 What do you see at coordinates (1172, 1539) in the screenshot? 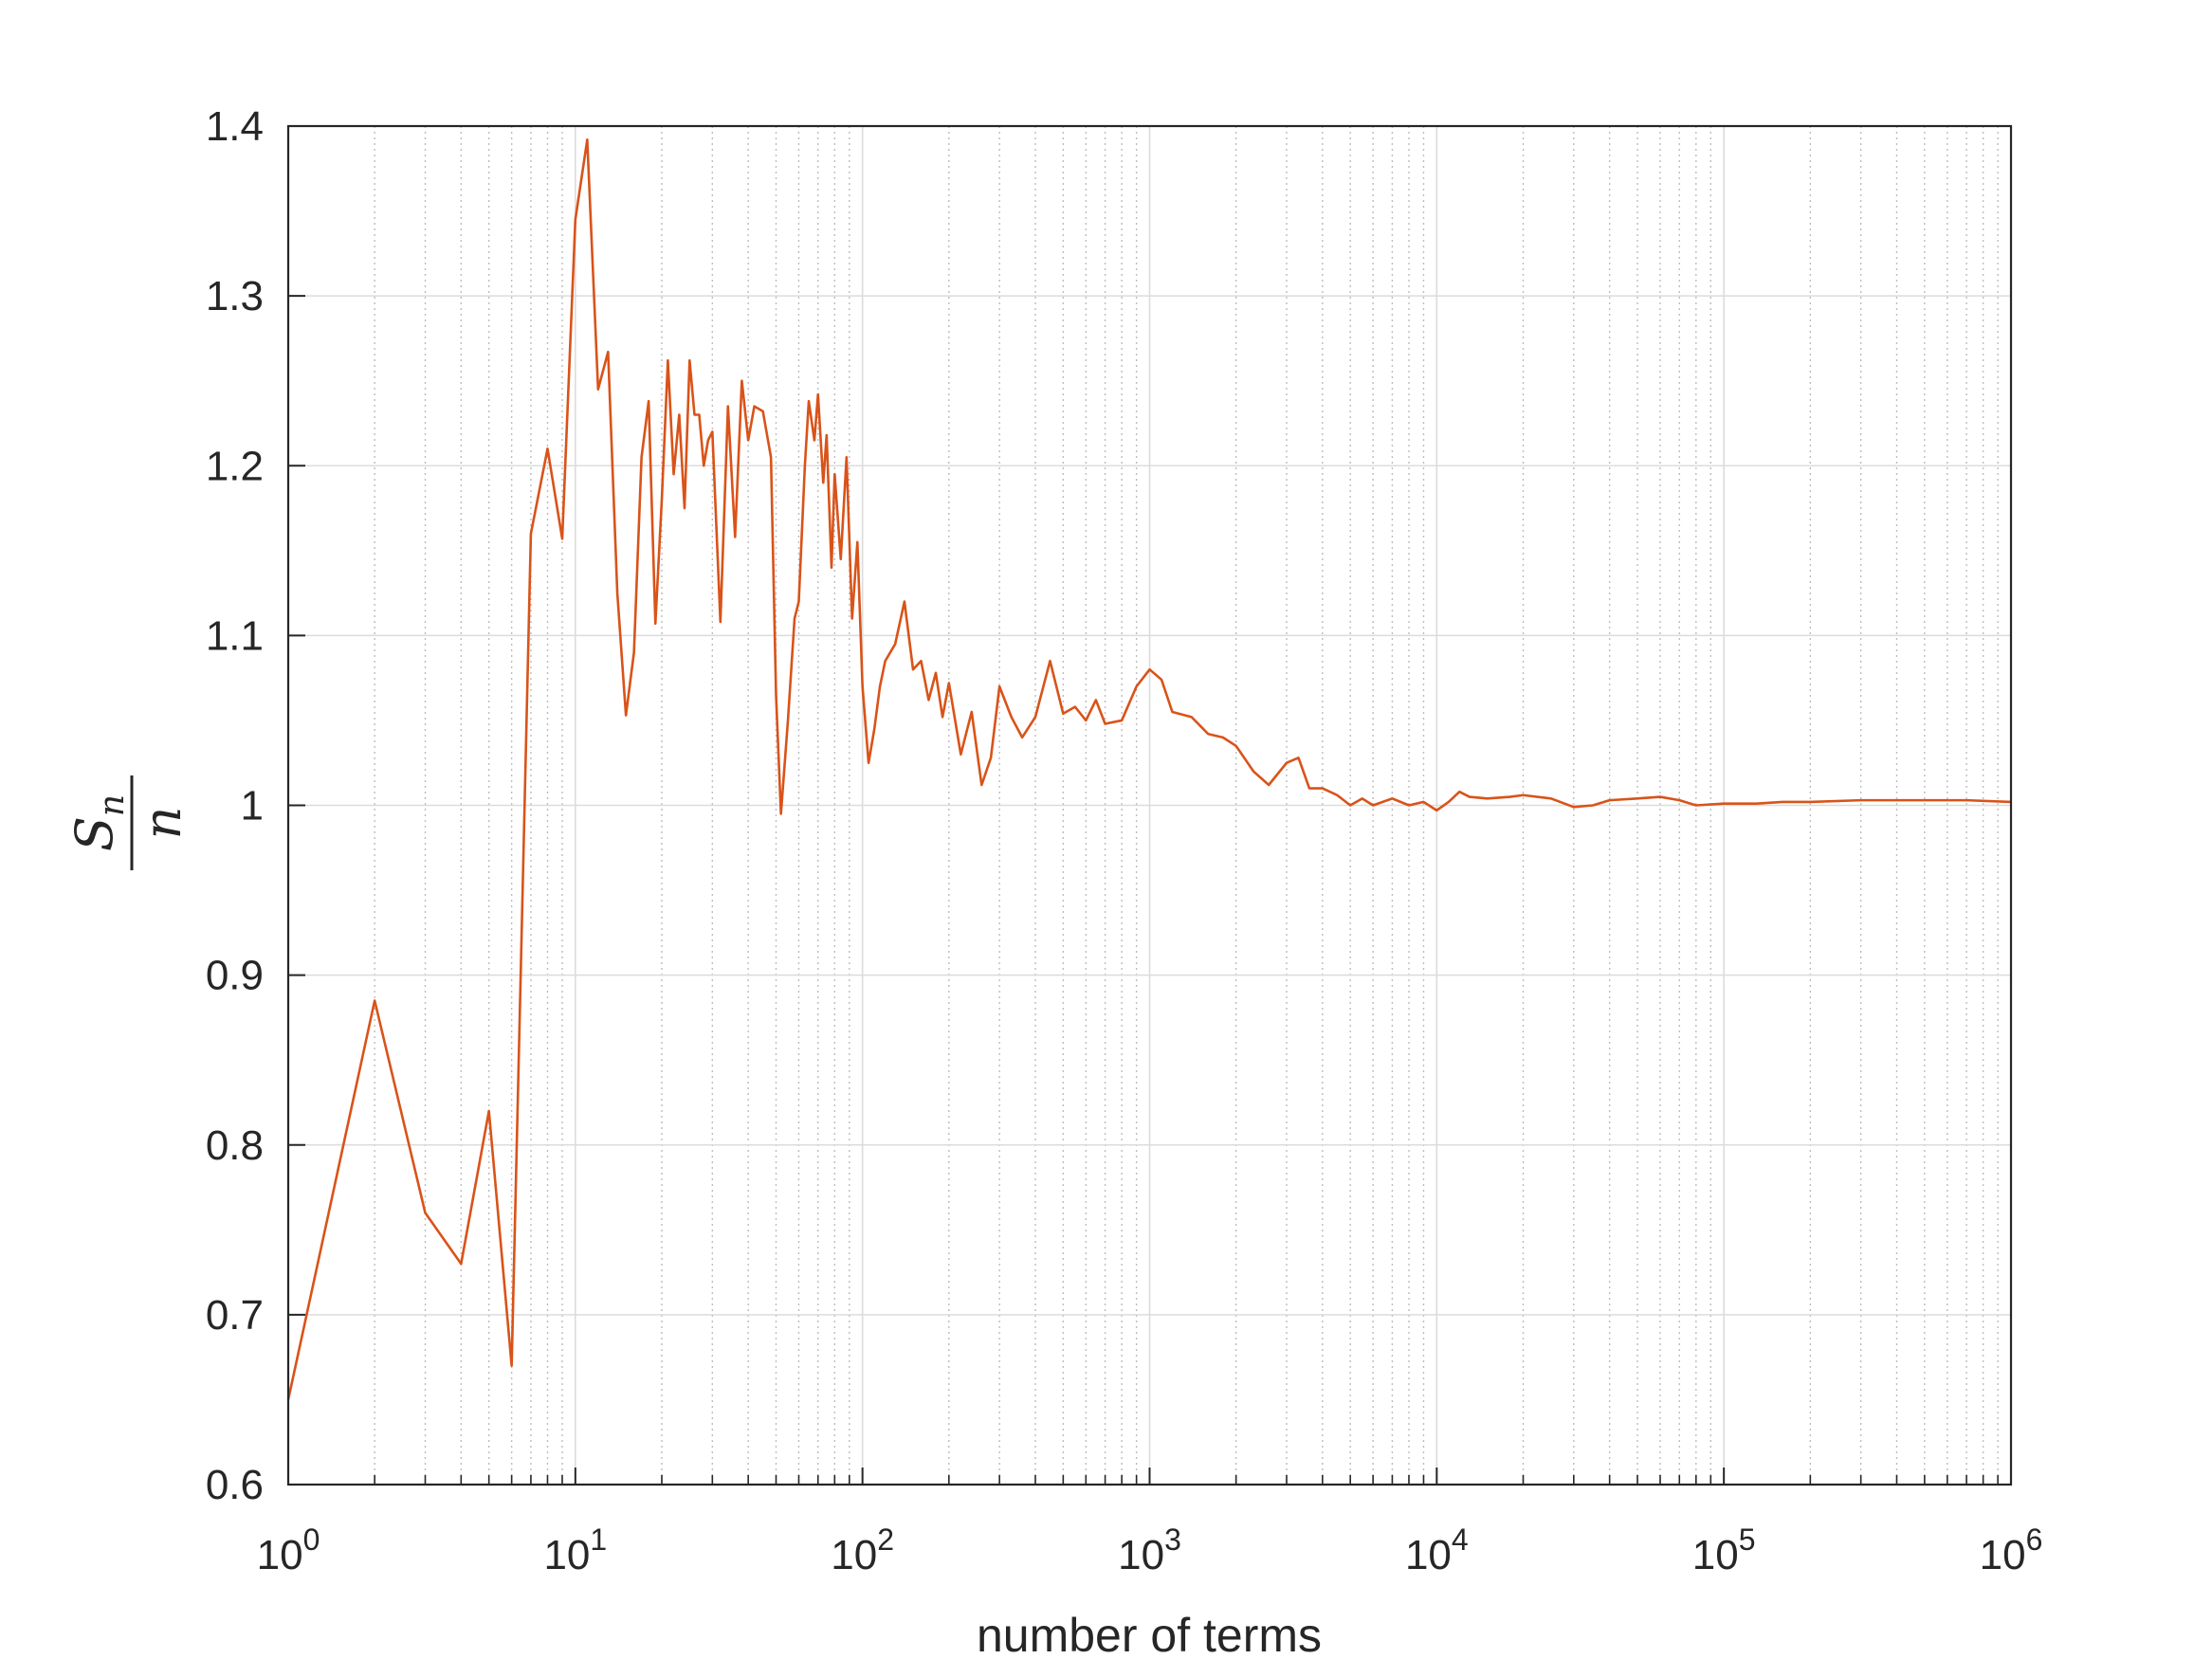
I see `x-tick-exponent: 3` at bounding box center [1172, 1539].